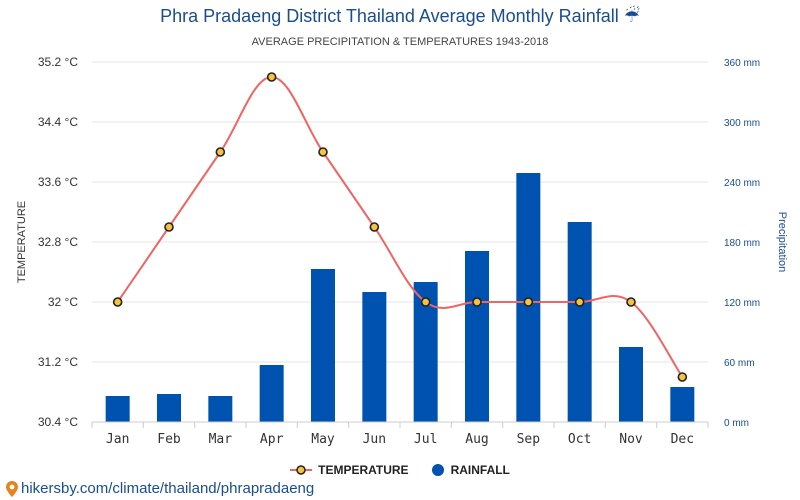  Describe the element at coordinates (301, 470) in the screenshot. I see `temperature-legend-icon` at that location.